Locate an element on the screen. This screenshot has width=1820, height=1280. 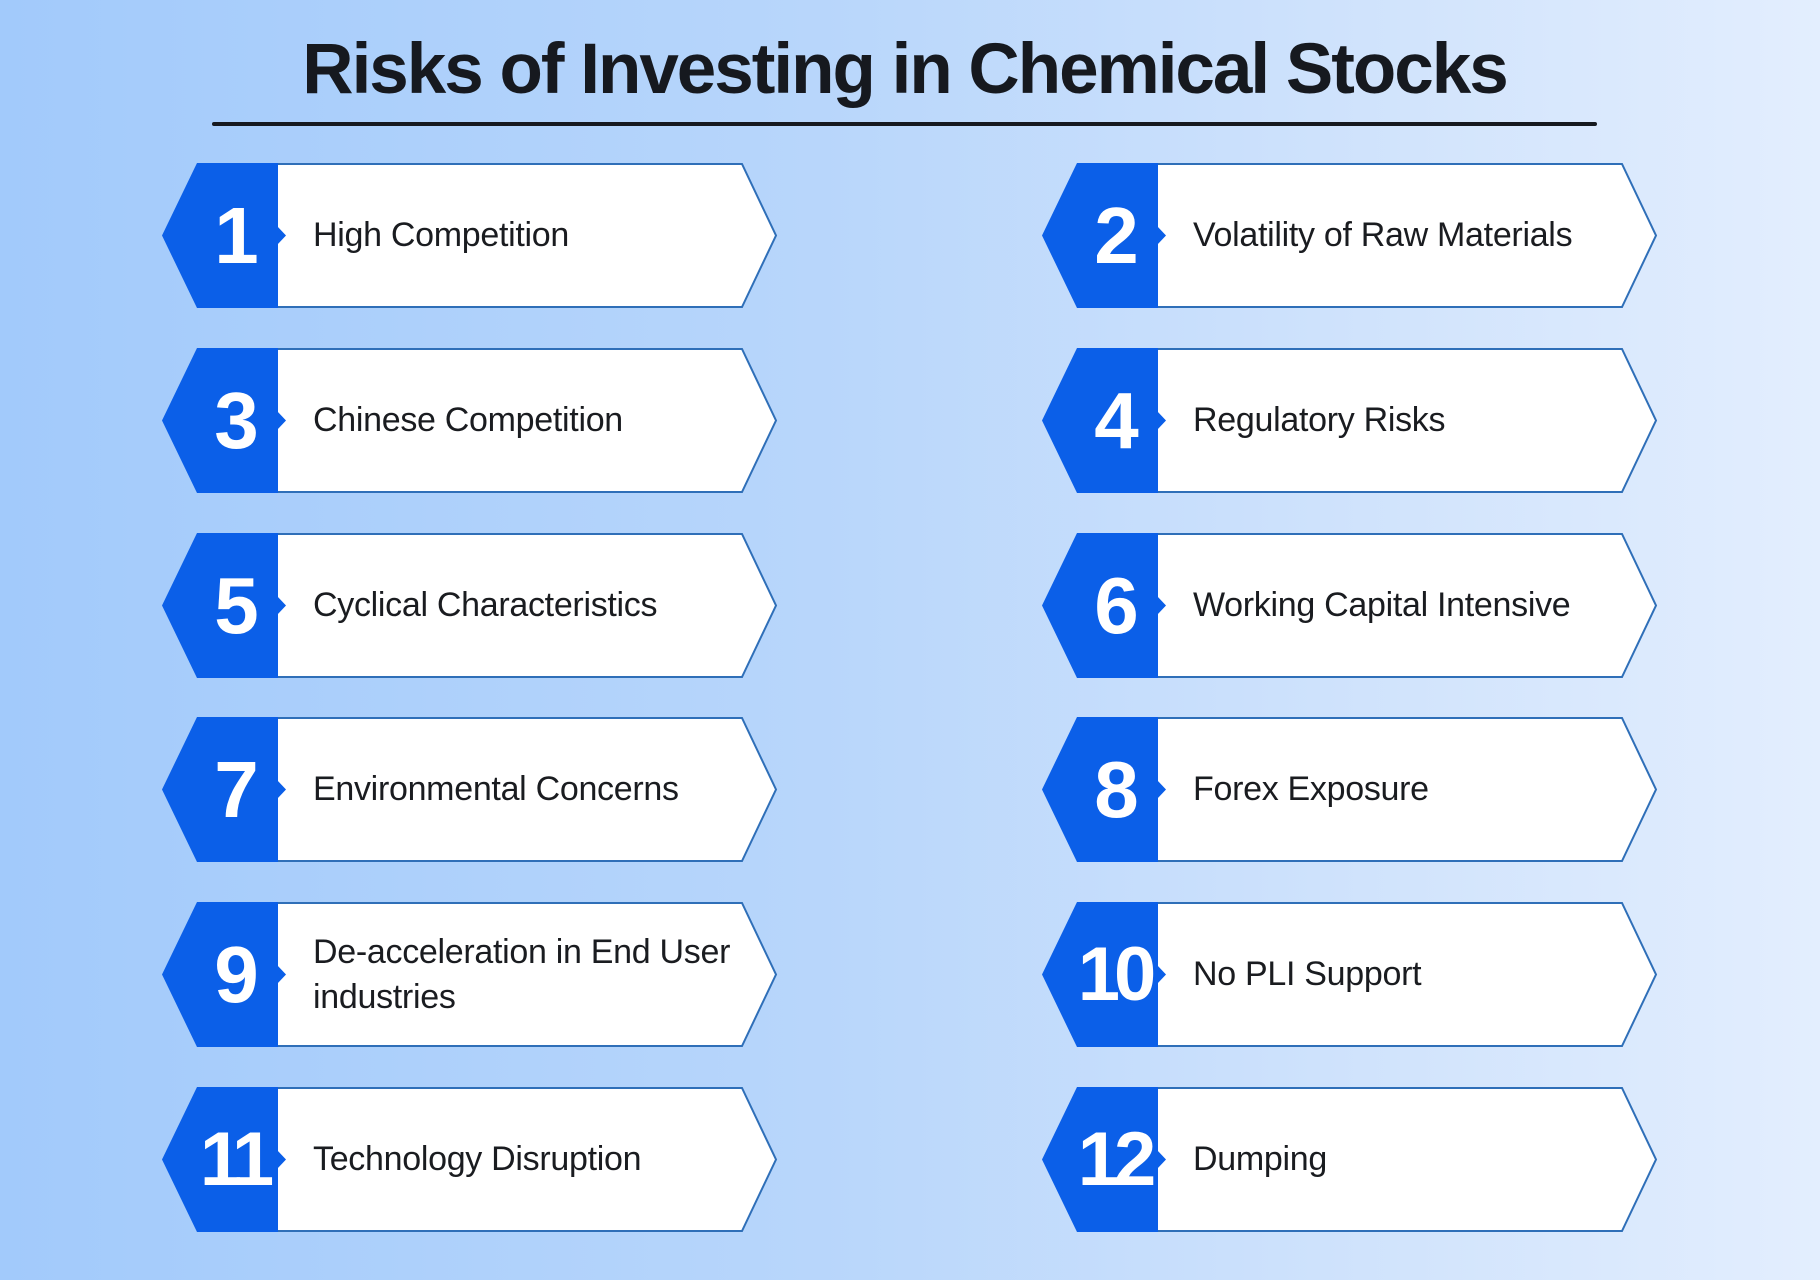
risk-card-12: 12 Dumping is located at coordinates (1350, 1159).